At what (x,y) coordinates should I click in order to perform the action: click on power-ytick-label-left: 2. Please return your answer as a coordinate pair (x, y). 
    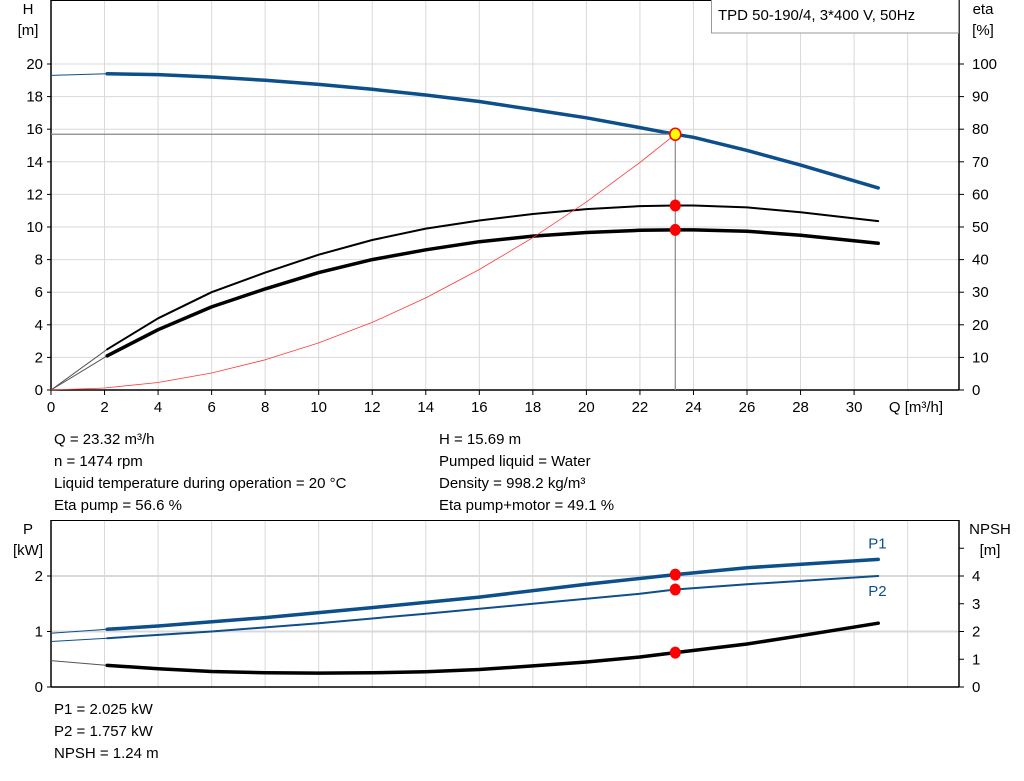
    Looking at the image, I should click on (39, 576).